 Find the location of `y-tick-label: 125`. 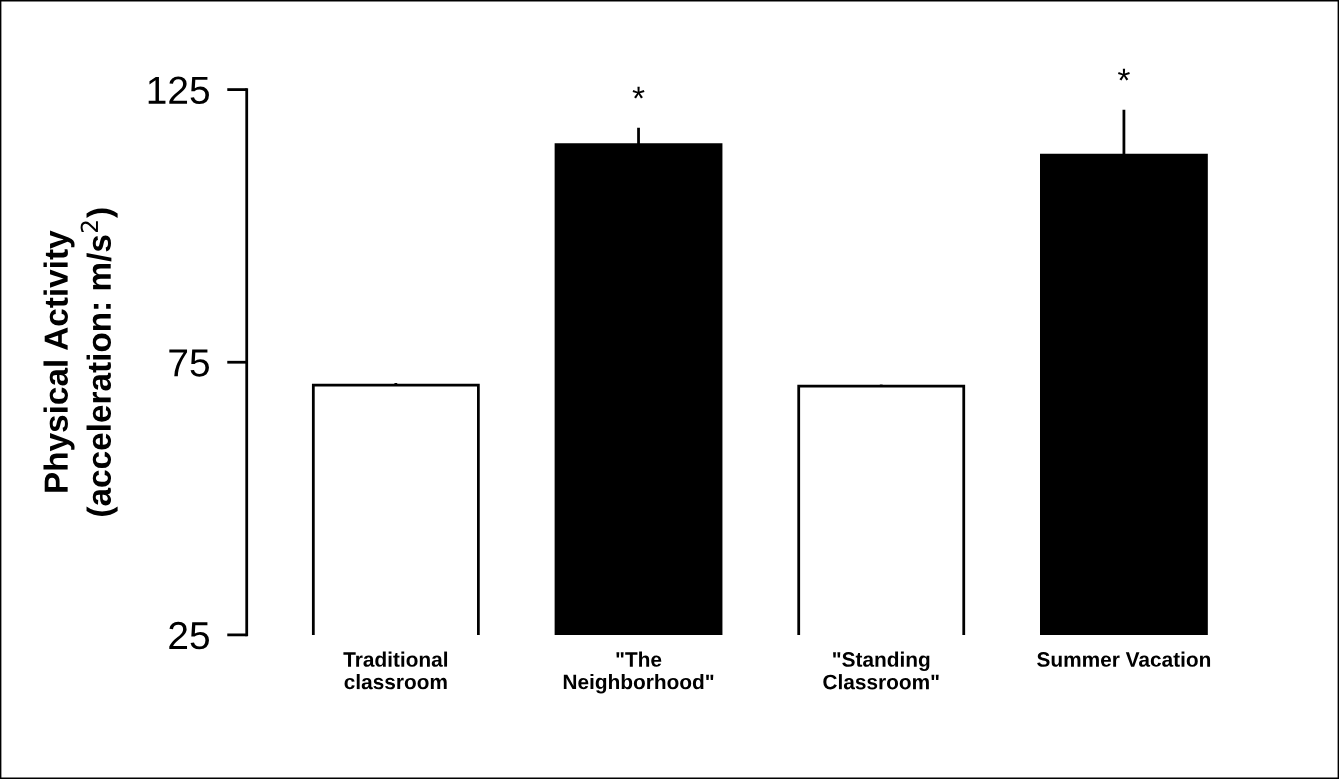

y-tick-label: 125 is located at coordinates (178, 90).